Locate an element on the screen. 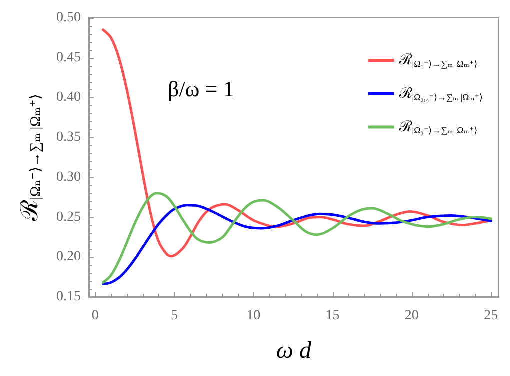 The width and height of the screenshot is (510, 376). y-tick-label: 0.35 is located at coordinates (68, 138).